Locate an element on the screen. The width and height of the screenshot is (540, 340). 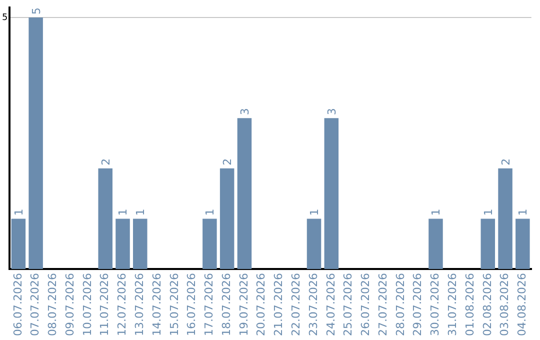
x-tick-label: 02.08.2026 is located at coordinates (487, 304).